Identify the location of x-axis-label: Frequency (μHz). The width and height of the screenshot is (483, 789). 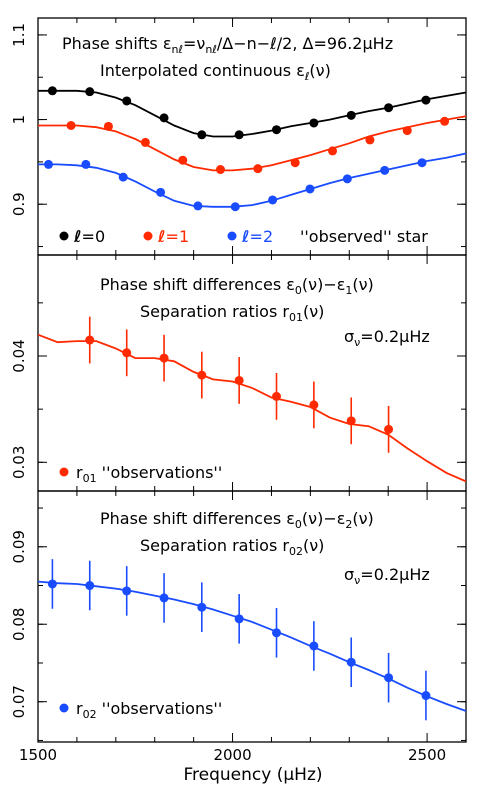
(252, 775).